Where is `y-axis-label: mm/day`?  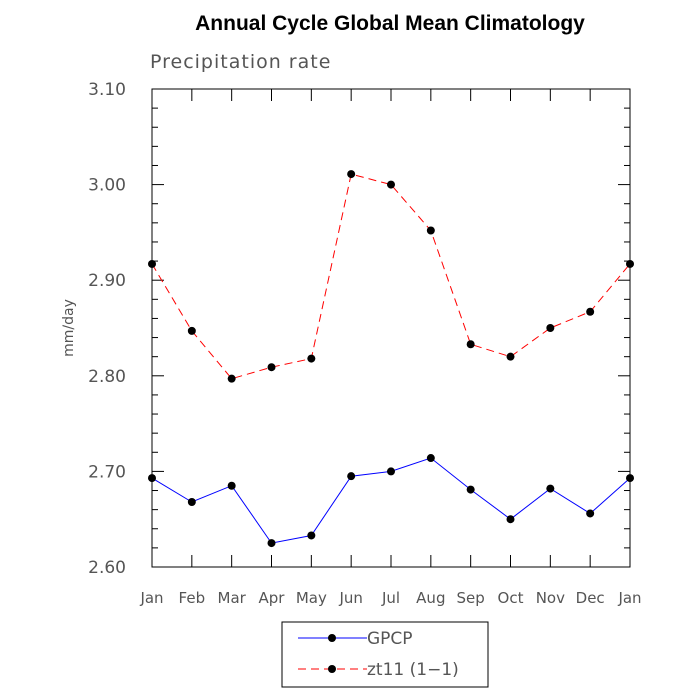
y-axis-label: mm/day is located at coordinates (69, 328).